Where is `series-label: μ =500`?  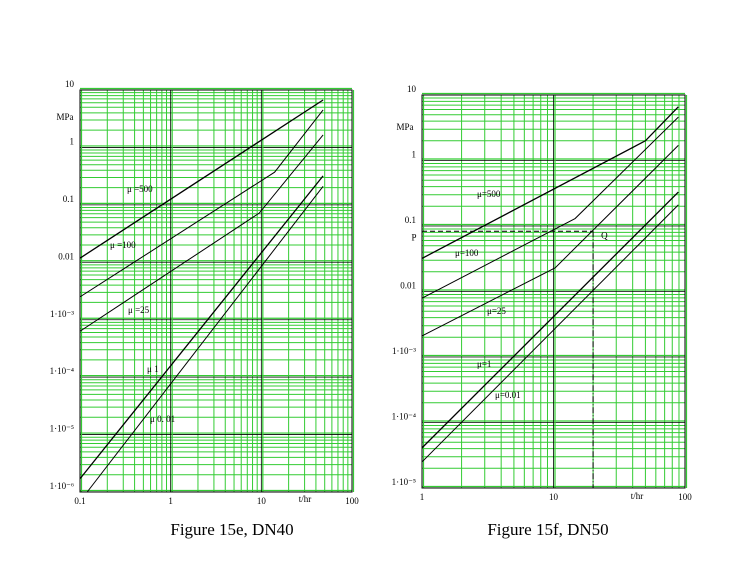 series-label: μ =500 is located at coordinates (140, 189).